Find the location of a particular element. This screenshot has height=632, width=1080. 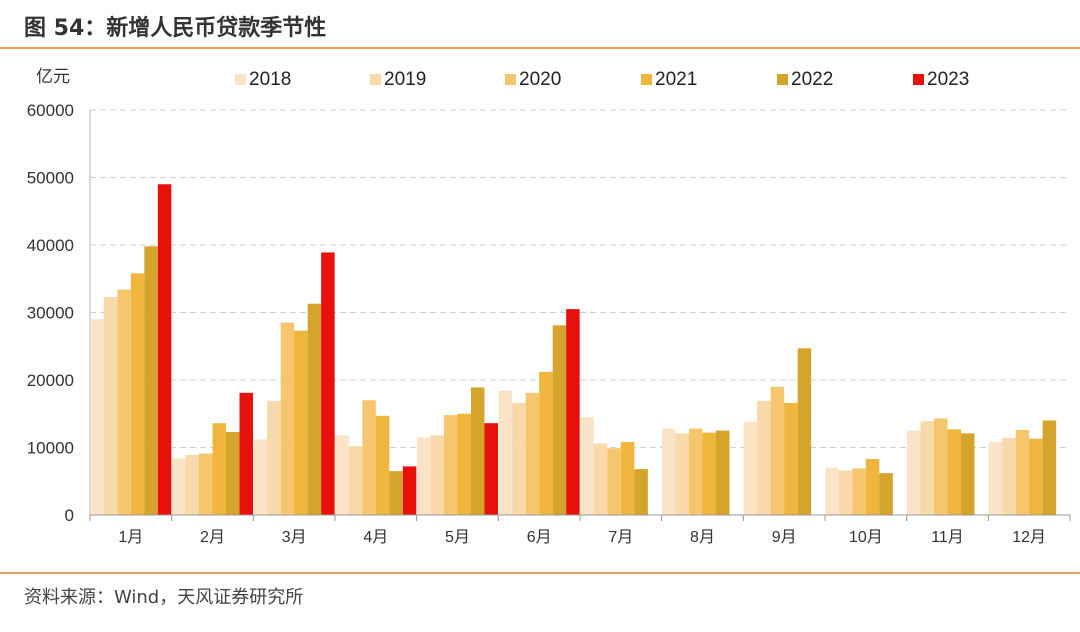

legend-swatch-2023 is located at coordinates (918, 79).